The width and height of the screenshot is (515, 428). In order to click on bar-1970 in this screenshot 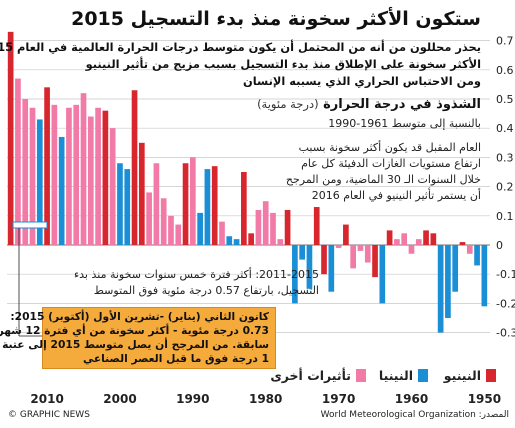, I will do `click(338, 246)`.